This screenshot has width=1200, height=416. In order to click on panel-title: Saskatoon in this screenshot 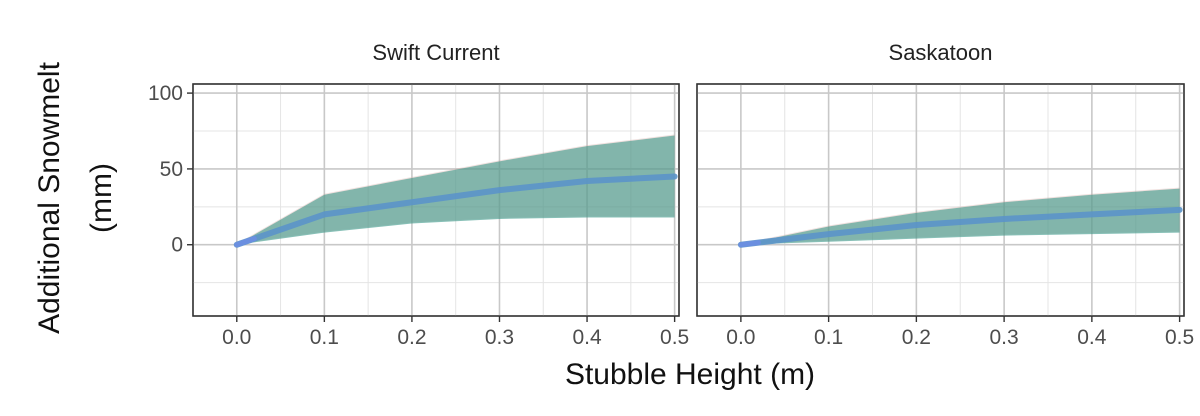, I will do `click(941, 52)`.